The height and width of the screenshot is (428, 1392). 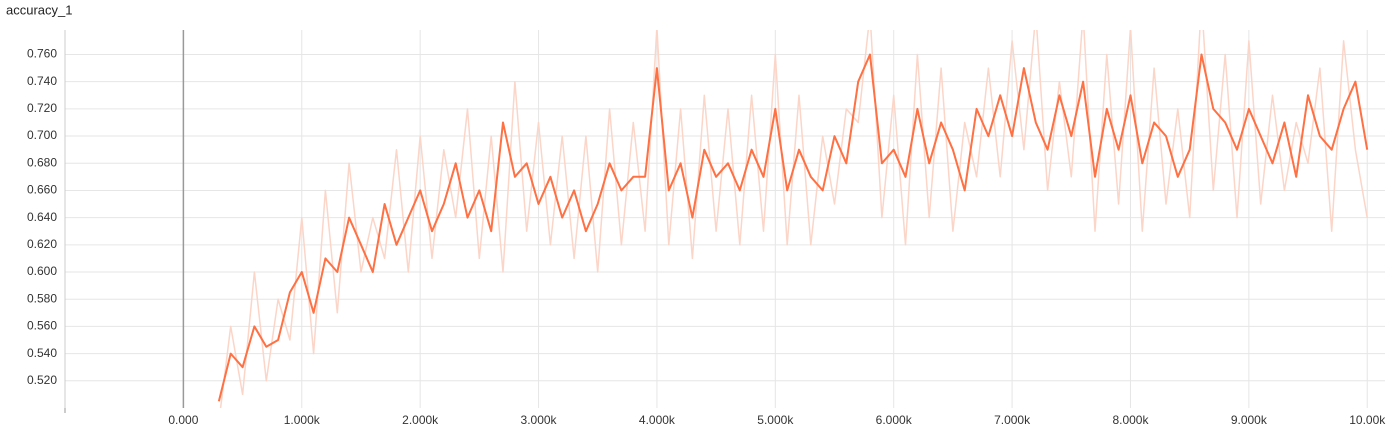 I want to click on y-tick-label: 0.680, so click(x=42, y=162).